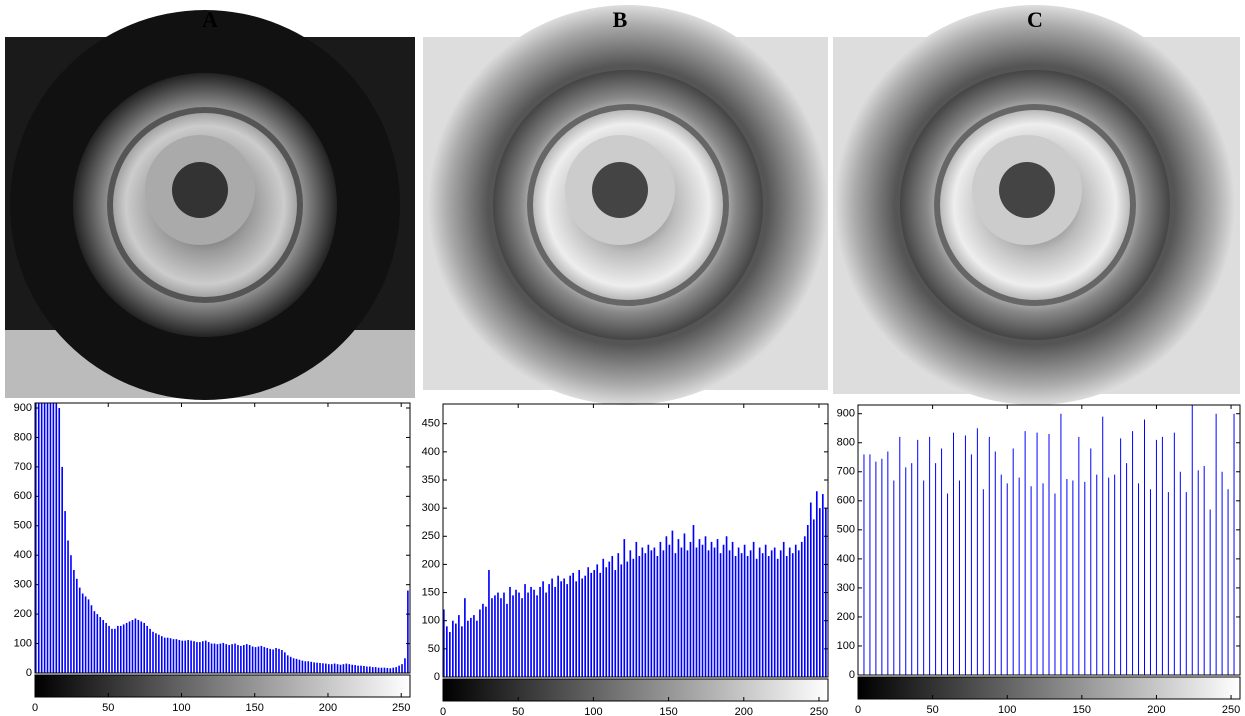 The width and height of the screenshot is (1245, 716). What do you see at coordinates (593, 711) in the screenshot?
I see `x-tick-label: 100` at bounding box center [593, 711].